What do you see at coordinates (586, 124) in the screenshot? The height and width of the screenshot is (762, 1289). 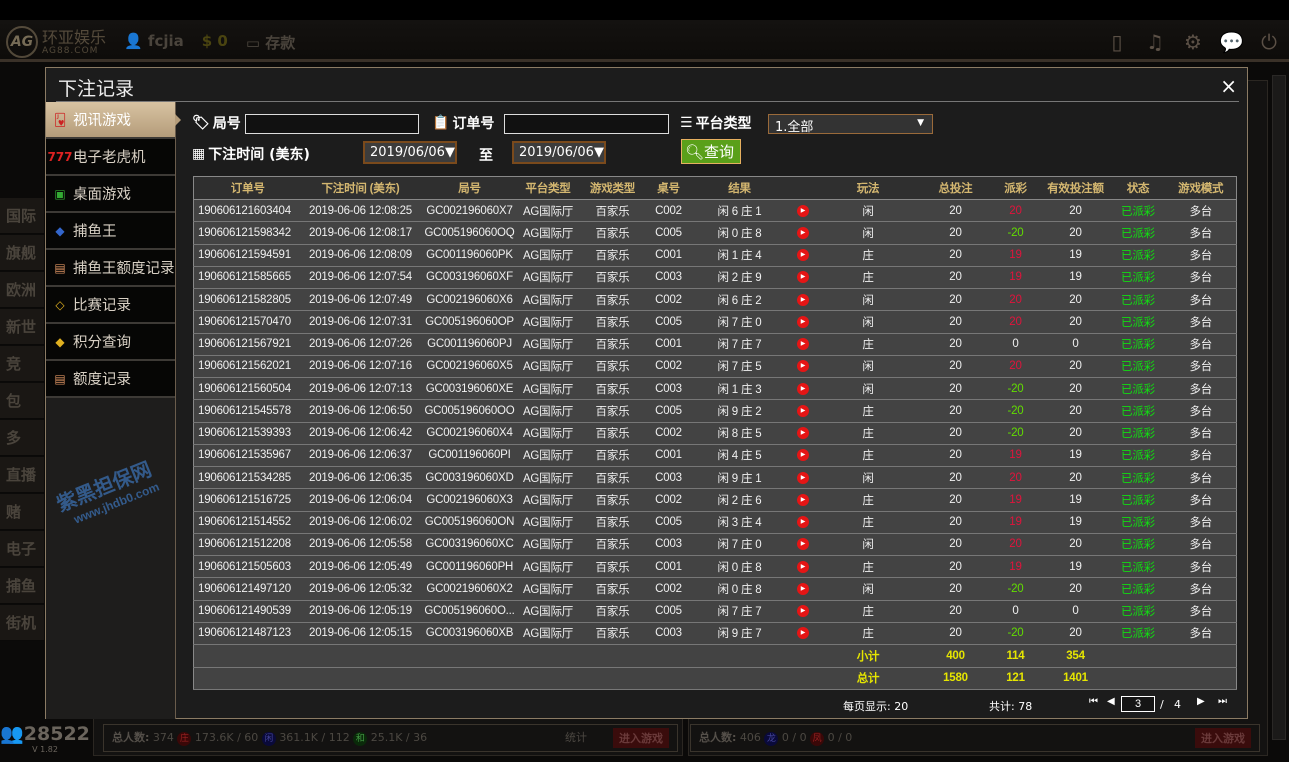 I see `order-input` at bounding box center [586, 124].